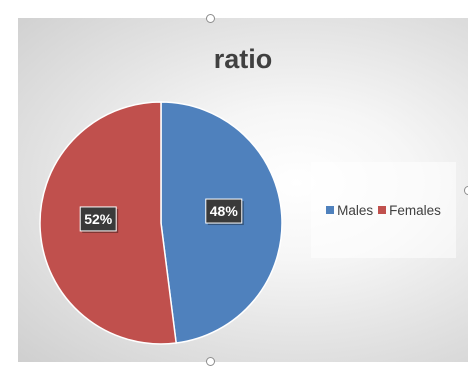 The width and height of the screenshot is (468, 370). I want to click on legend-item-males: Males, so click(349, 210).